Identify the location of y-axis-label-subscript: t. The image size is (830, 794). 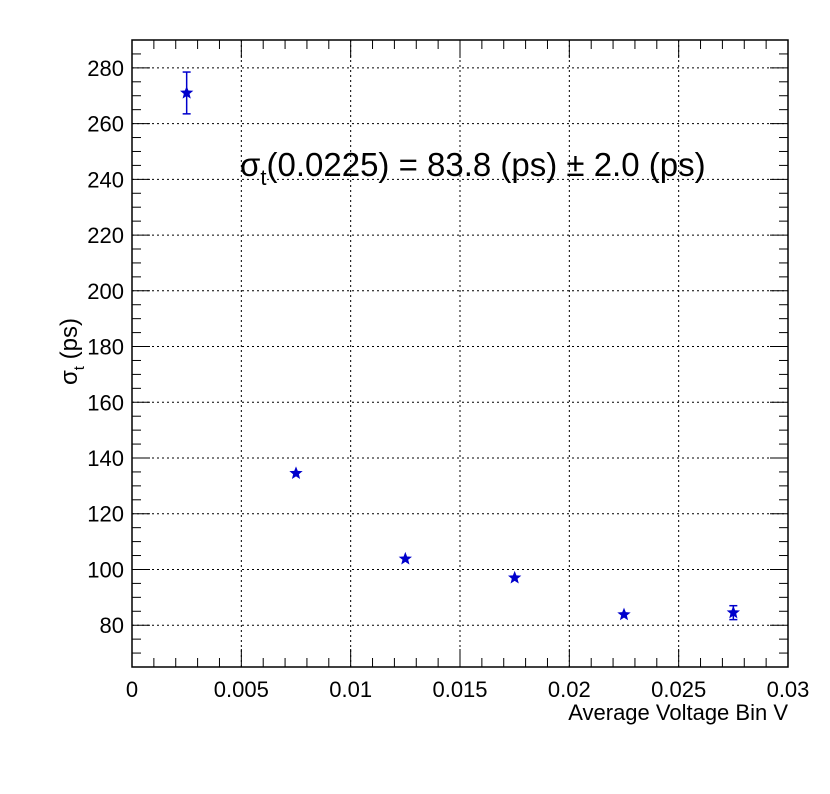
(79, 367).